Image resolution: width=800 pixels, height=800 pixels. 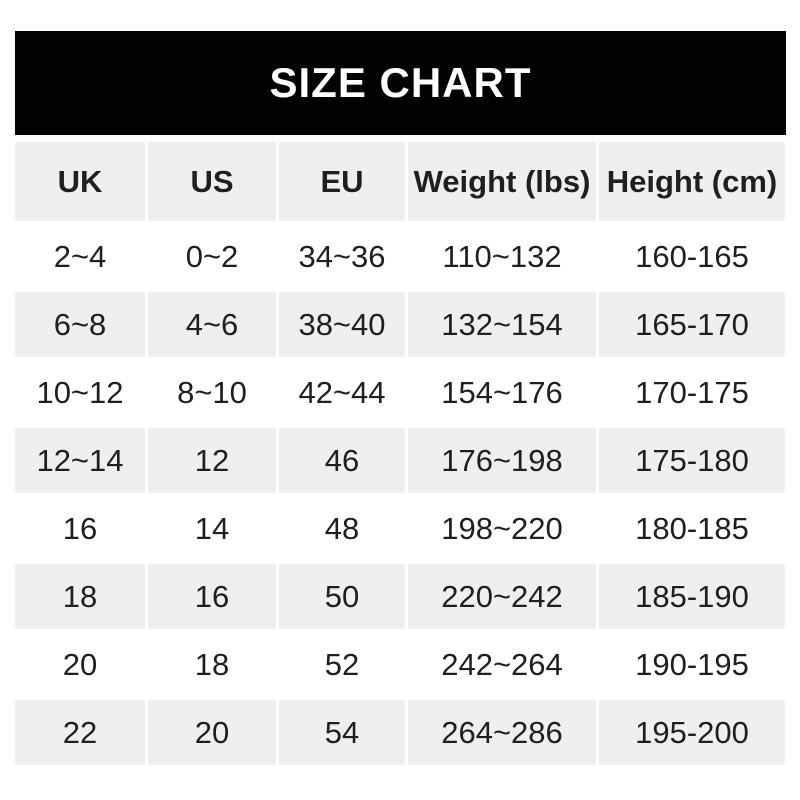 What do you see at coordinates (502, 732) in the screenshot?
I see `table-cell: 264~286` at bounding box center [502, 732].